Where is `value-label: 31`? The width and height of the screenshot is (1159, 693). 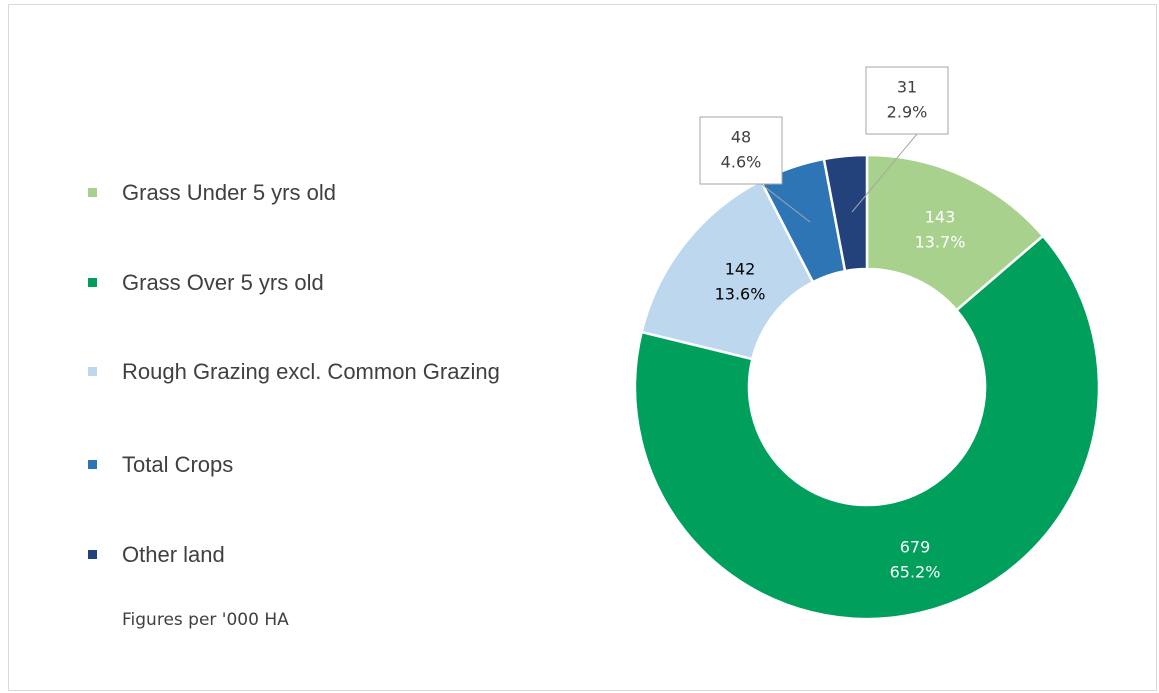
value-label: 31 is located at coordinates (907, 87).